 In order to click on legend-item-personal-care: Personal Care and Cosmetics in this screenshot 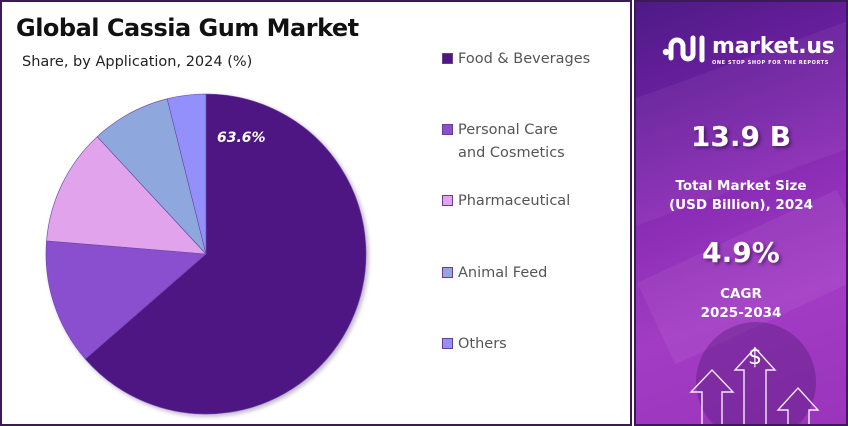, I will do `click(530, 142)`.